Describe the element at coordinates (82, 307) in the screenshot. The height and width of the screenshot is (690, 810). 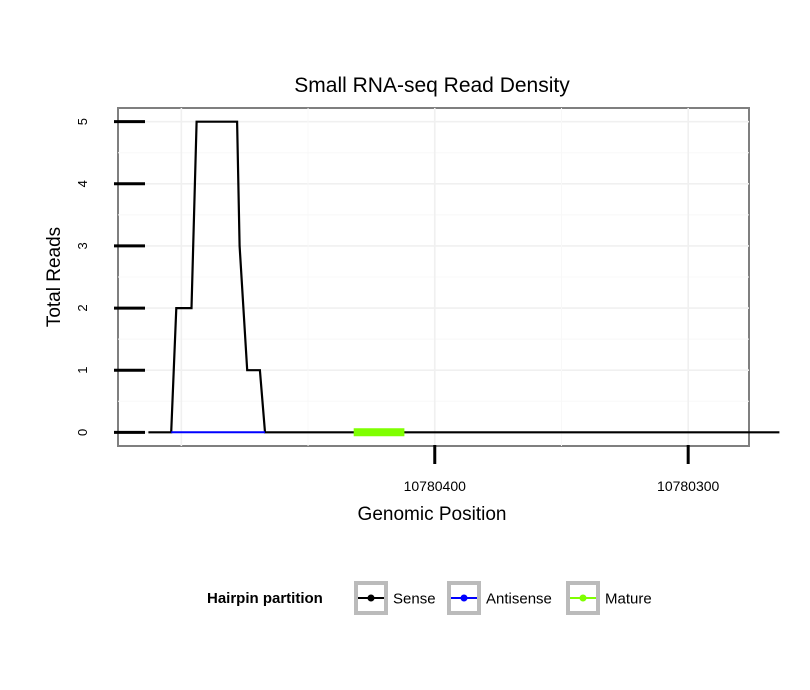
I see `y-tick-label: 2` at that location.